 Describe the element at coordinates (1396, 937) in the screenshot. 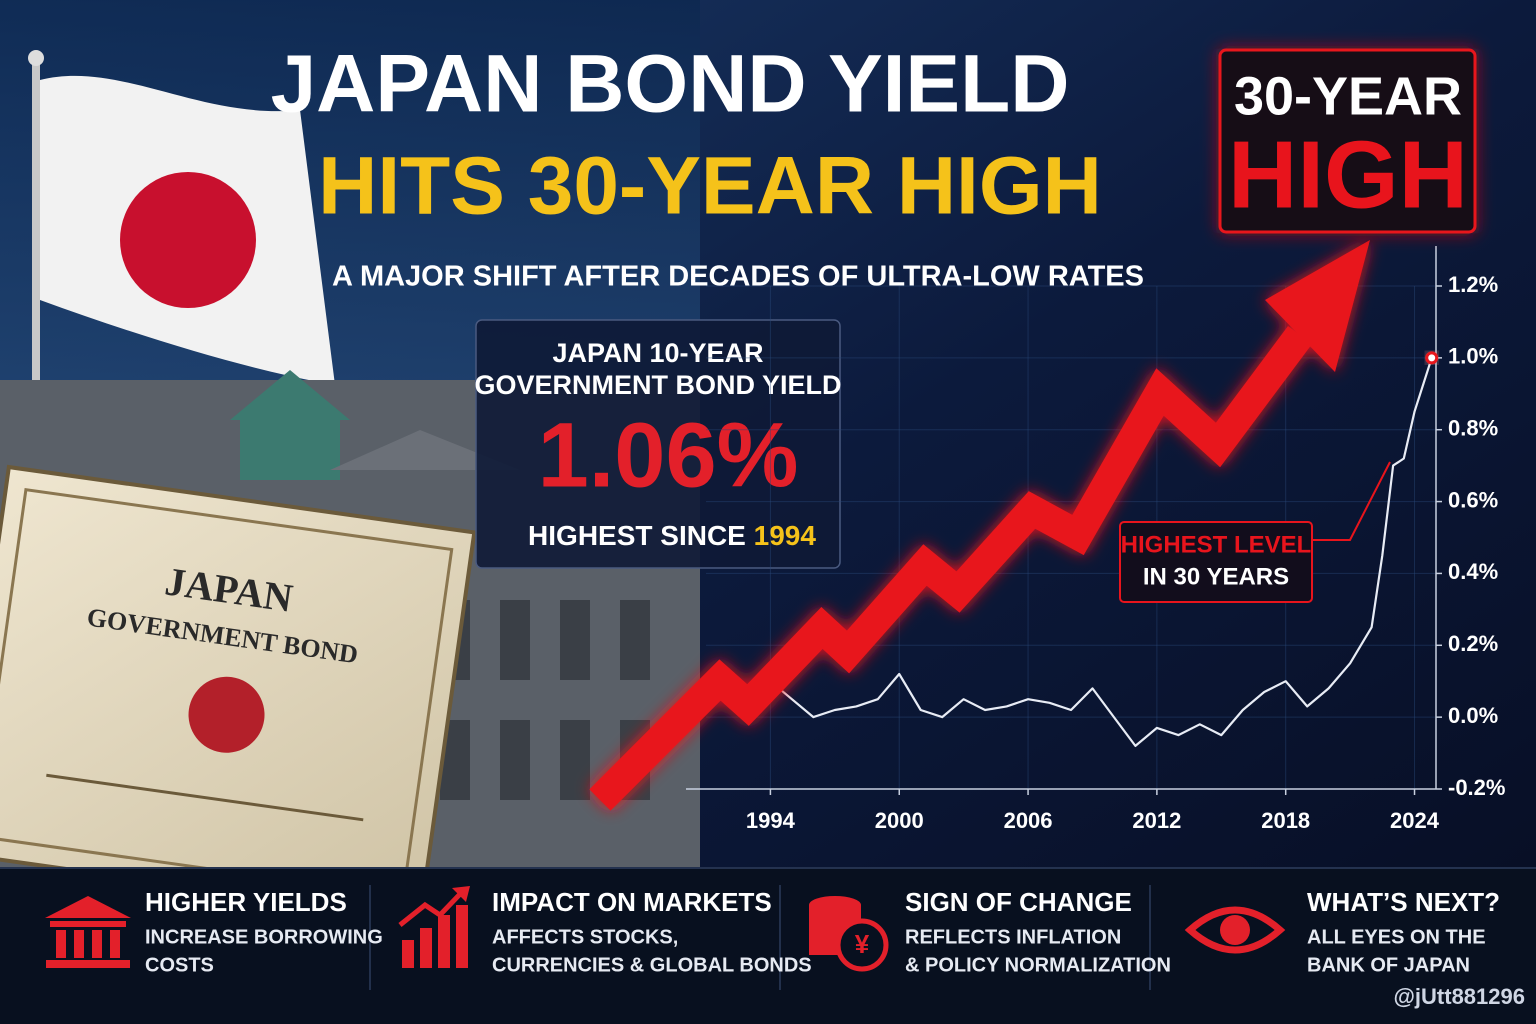

I see `feature-text: ALL EYES ON THE` at that location.